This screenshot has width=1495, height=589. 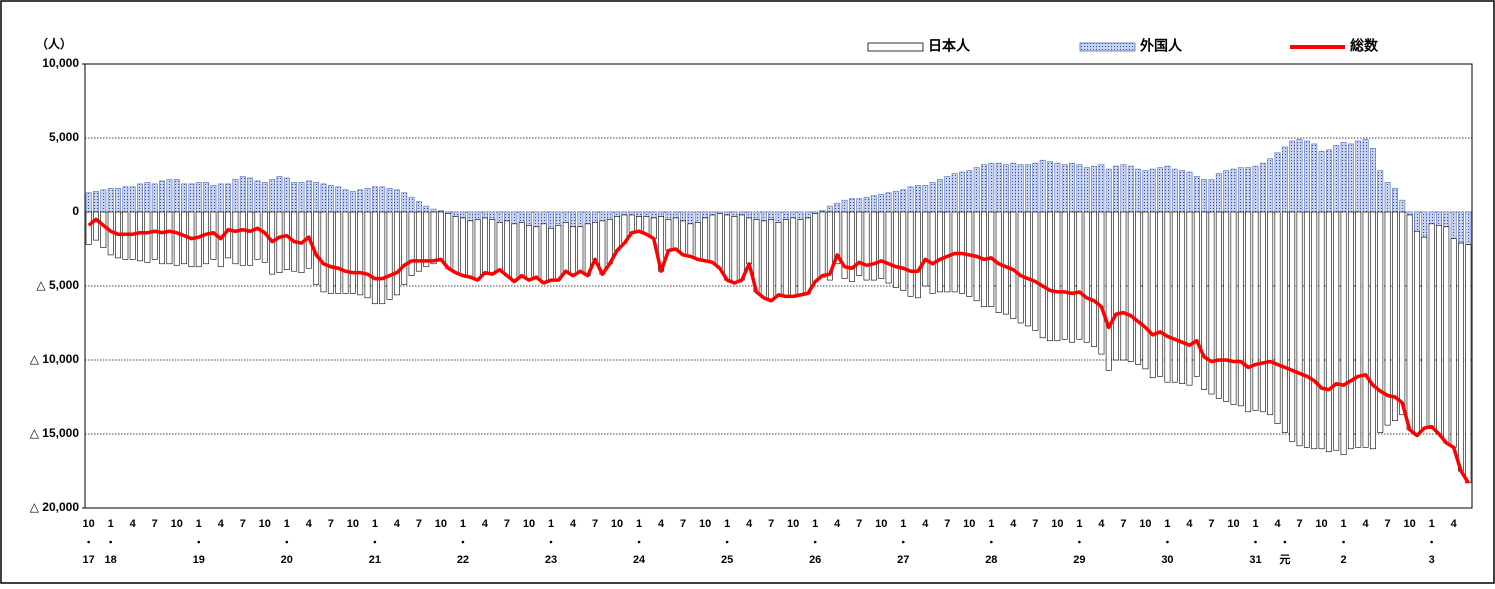 What do you see at coordinates (1079, 560) in the screenshot?
I see `x-year-label: 29` at bounding box center [1079, 560].